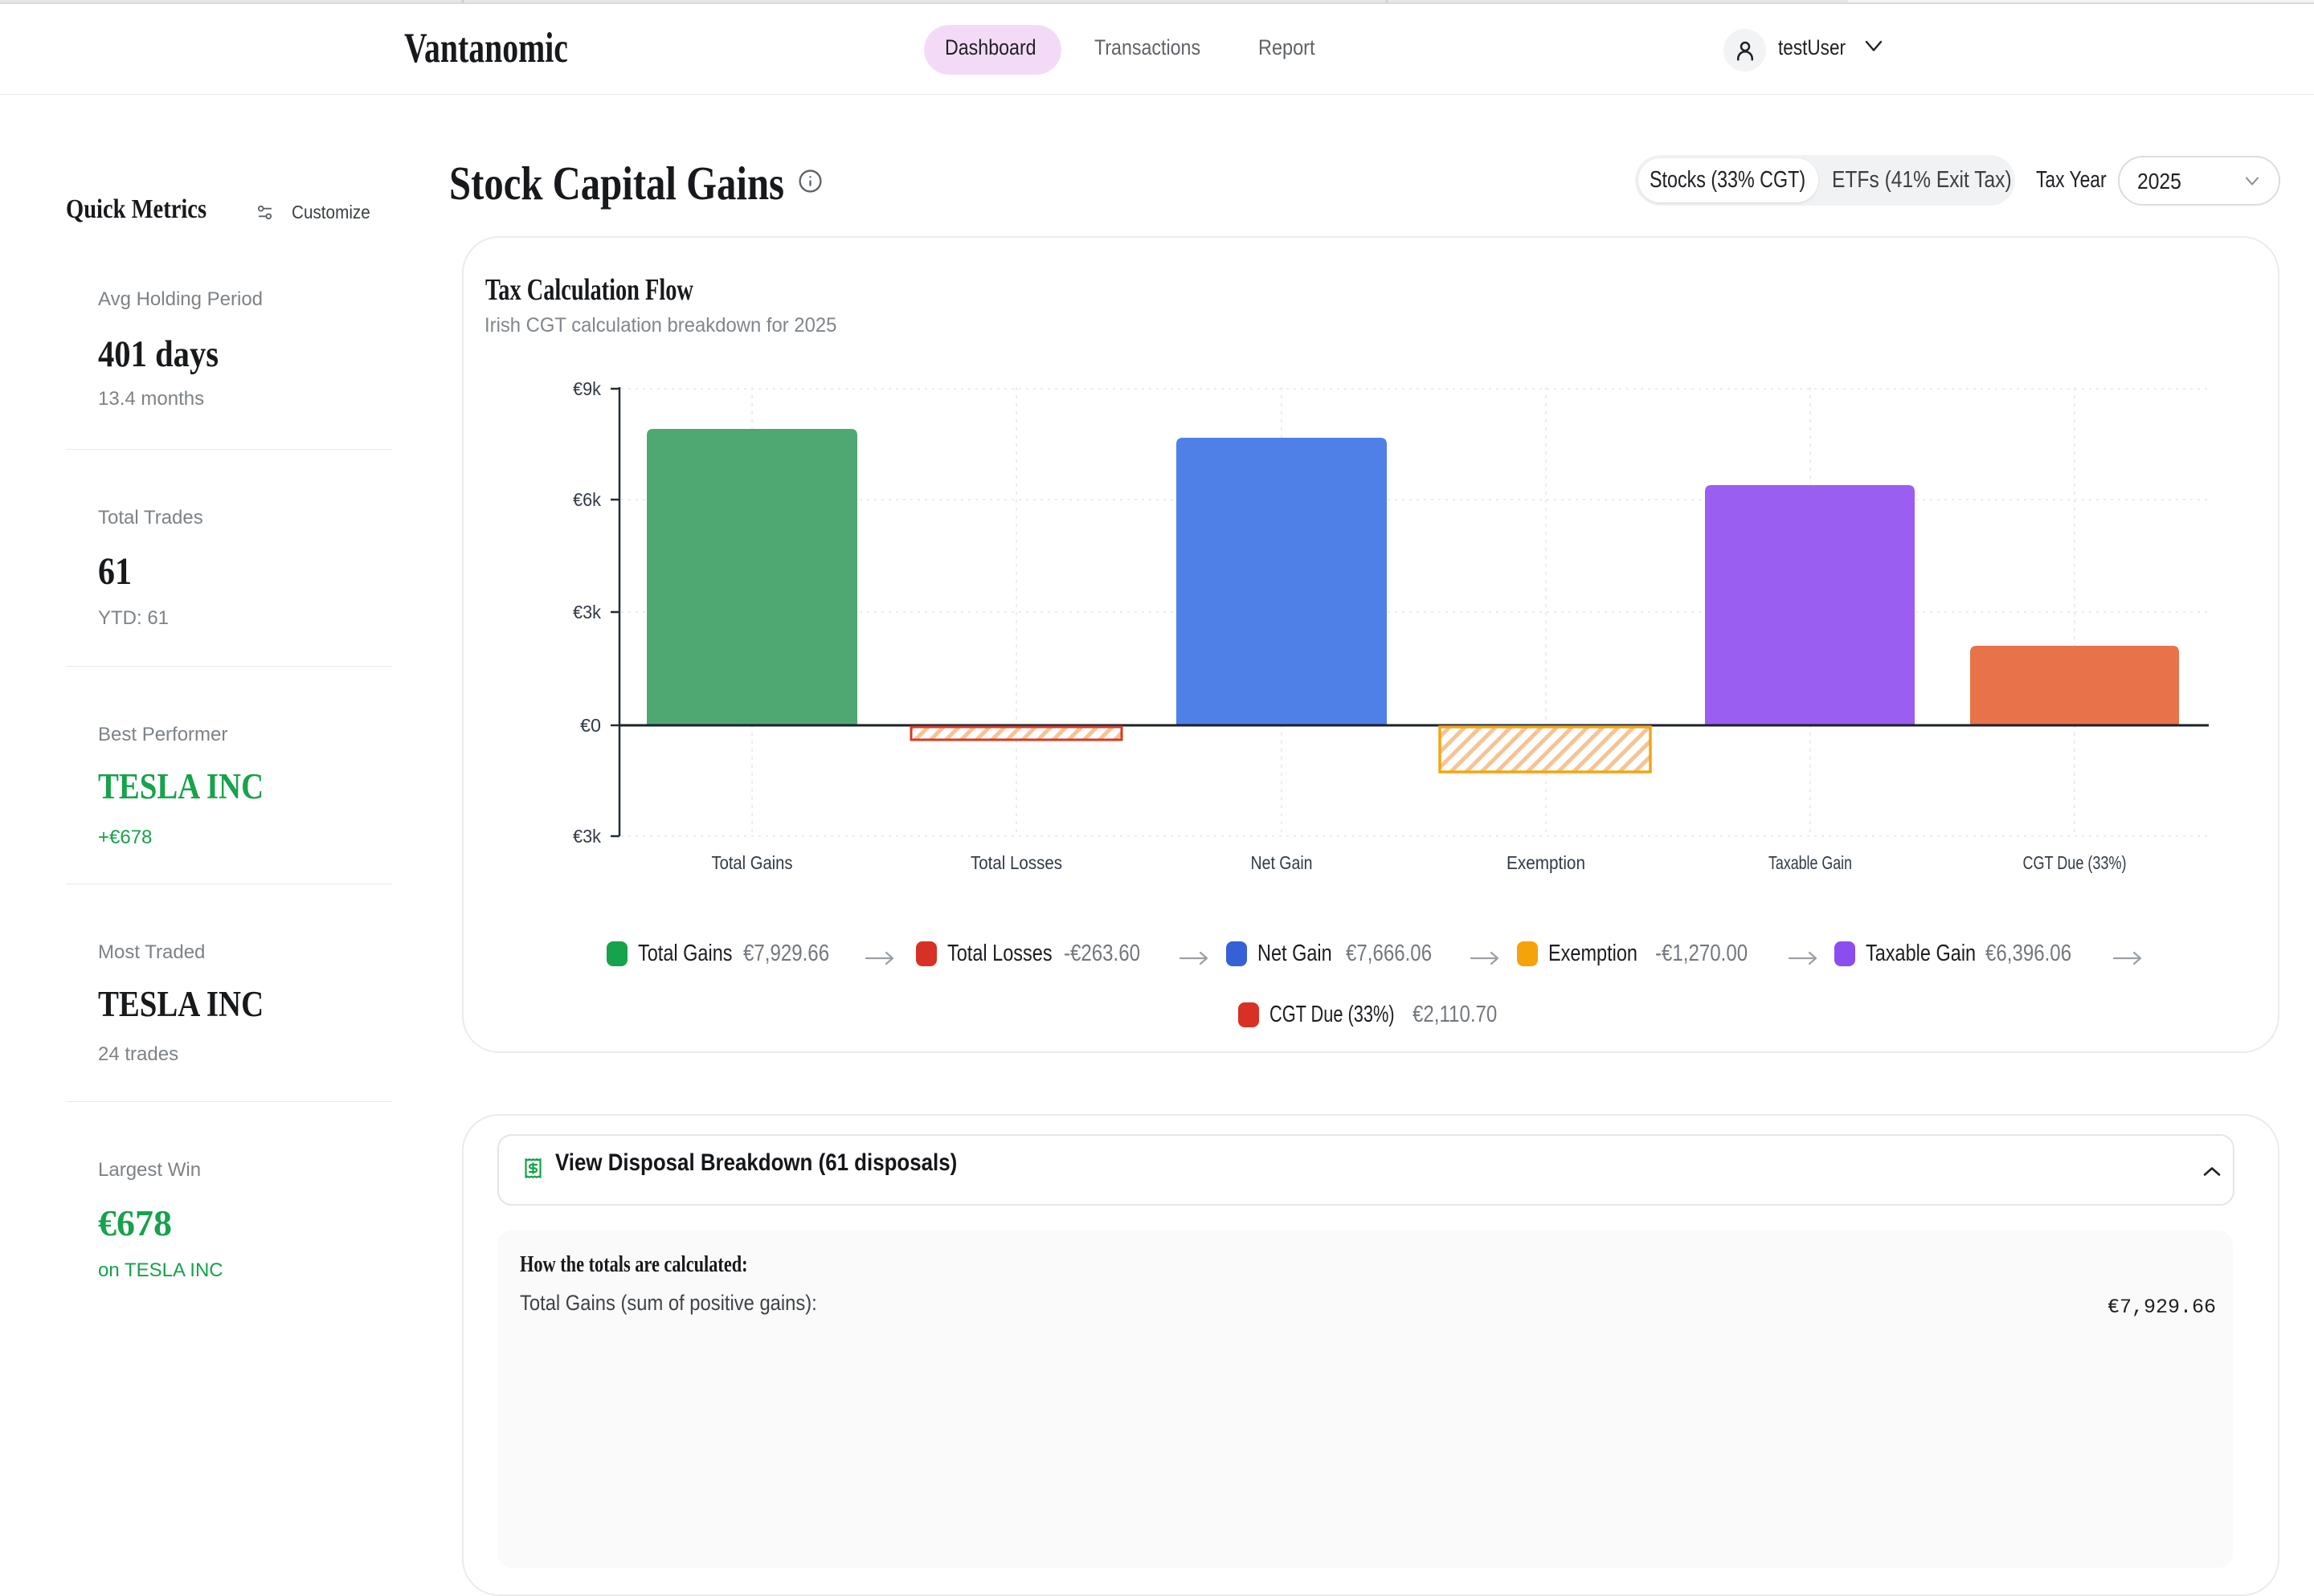 Image resolution: width=2314 pixels, height=1596 pixels. What do you see at coordinates (1016, 862) in the screenshot?
I see `svg-text: Total Losses` at bounding box center [1016, 862].